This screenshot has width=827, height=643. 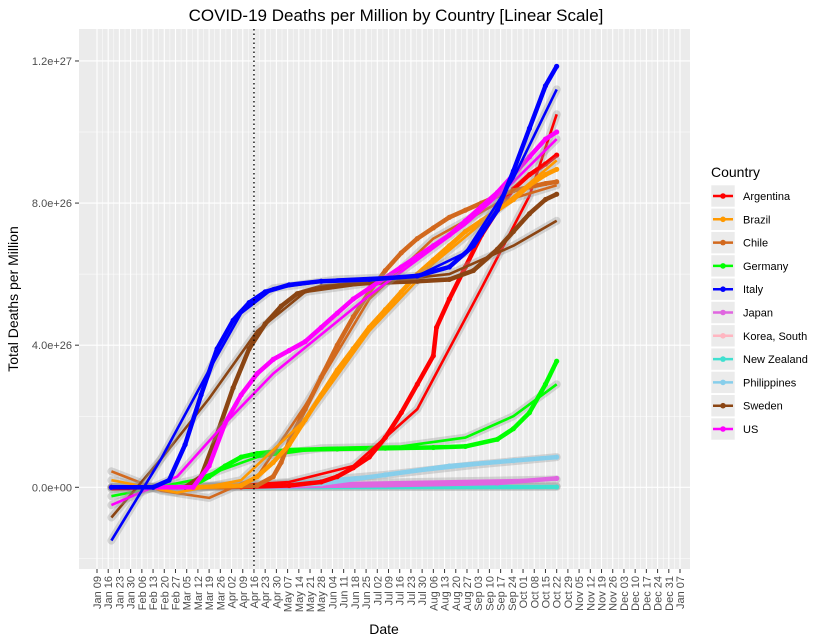 What do you see at coordinates (434, 593) in the screenshot?
I see `x-tick-label: Aug 06` at bounding box center [434, 593].